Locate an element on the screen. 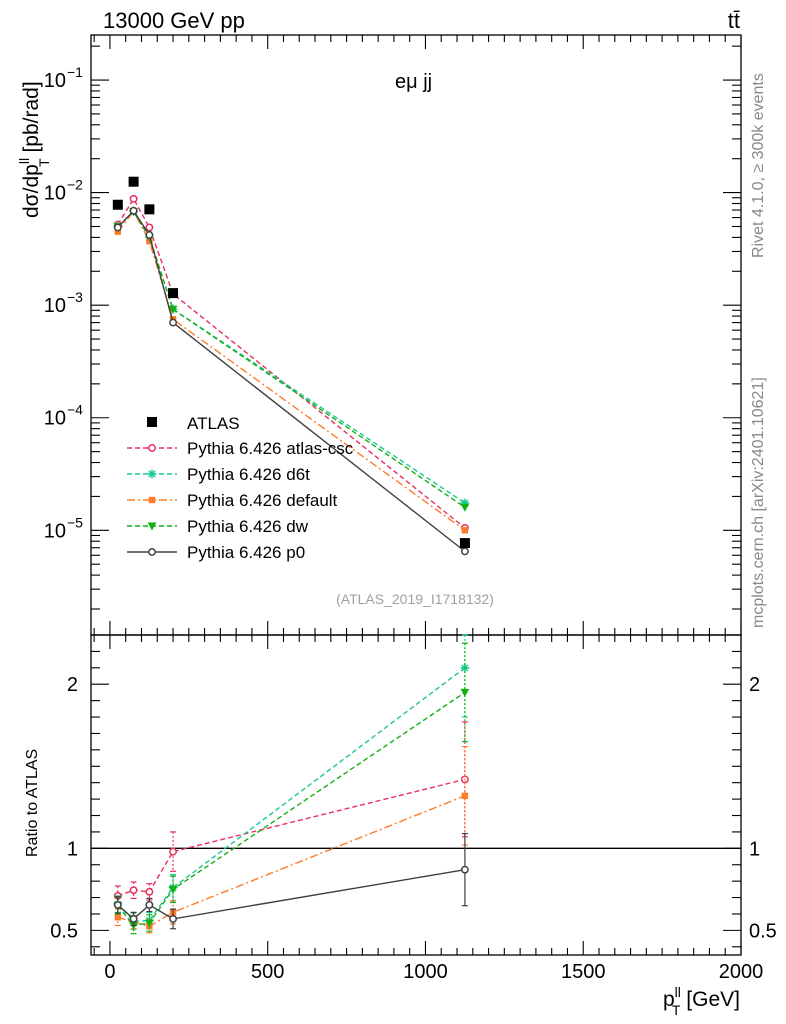  y-axis-label-ratio: Ratio to ATLAS is located at coordinates (32, 803).